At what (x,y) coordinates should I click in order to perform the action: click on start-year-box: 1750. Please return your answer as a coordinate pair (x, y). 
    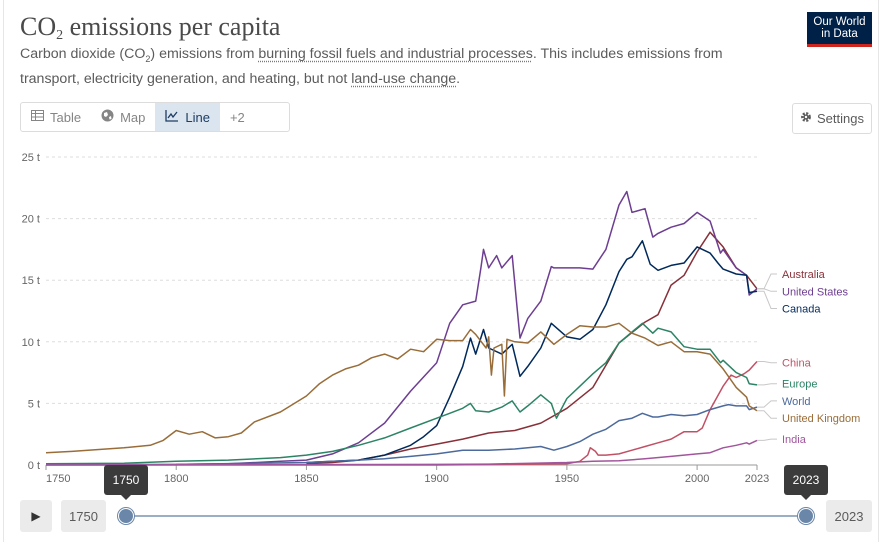
    Looking at the image, I should click on (83, 516).